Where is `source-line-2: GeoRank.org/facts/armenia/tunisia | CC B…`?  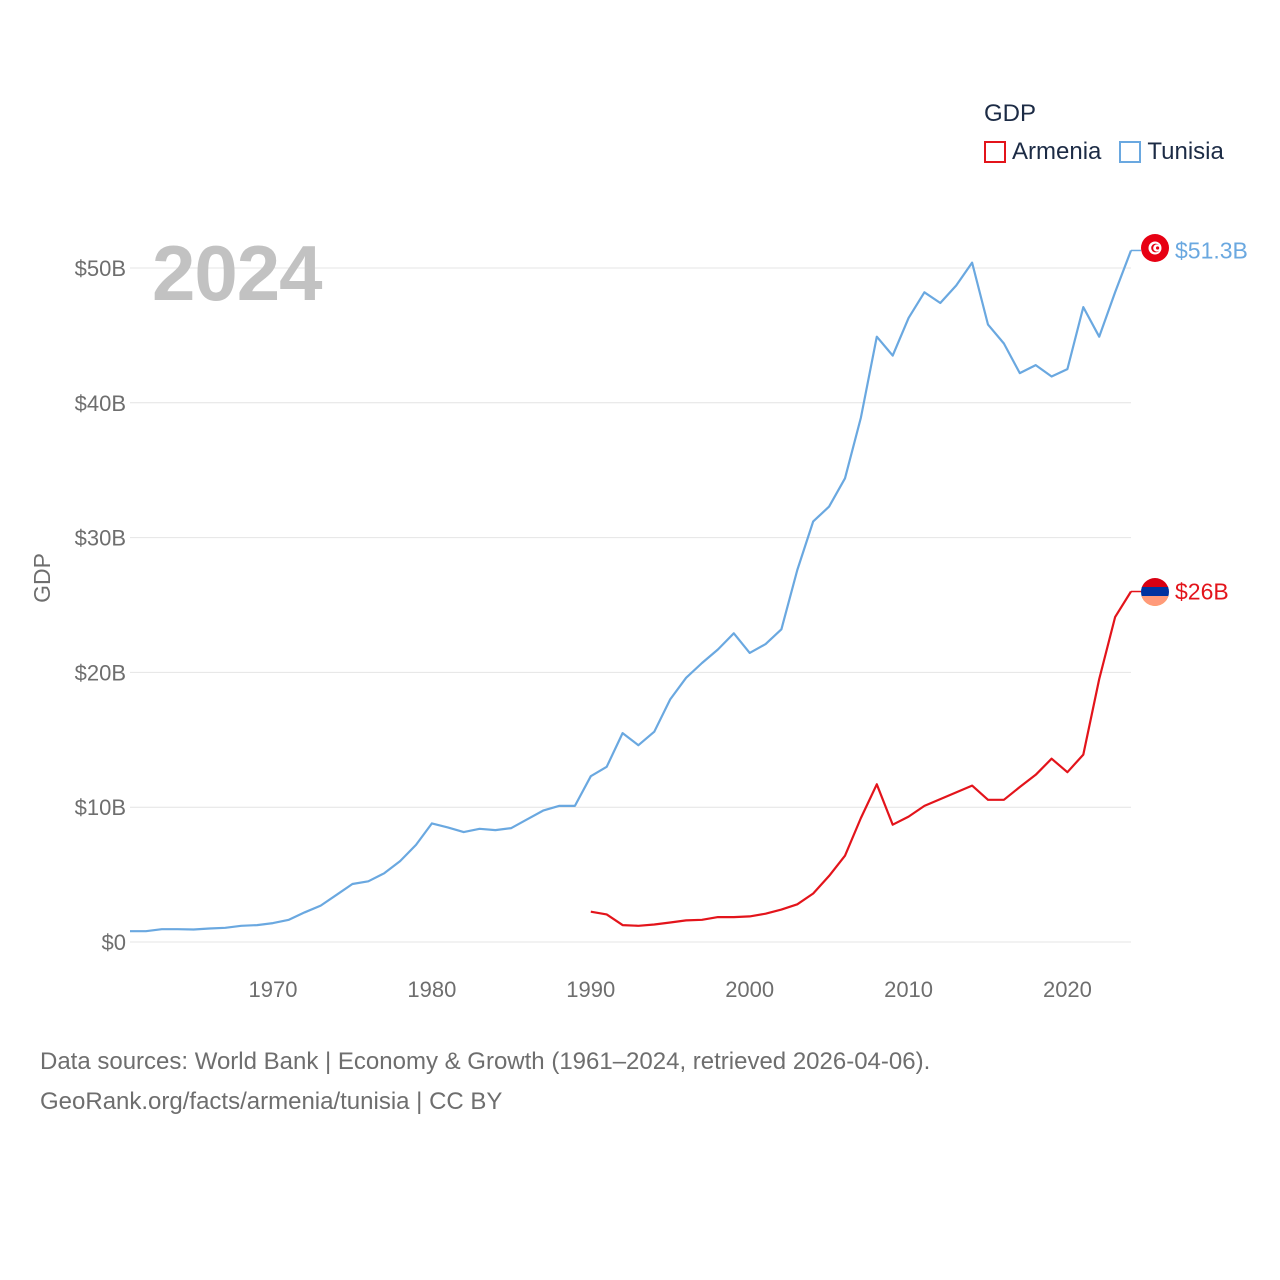 source-line-2: GeoRank.org/facts/armenia/tunisia | CC B… is located at coordinates (271, 1101).